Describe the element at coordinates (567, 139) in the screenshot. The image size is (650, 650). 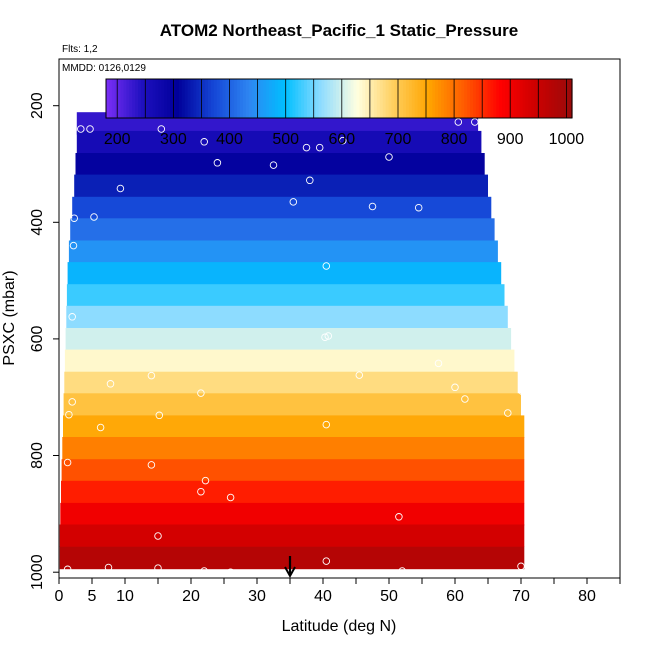
I see `colorbar-tick-label: 1000` at that location.